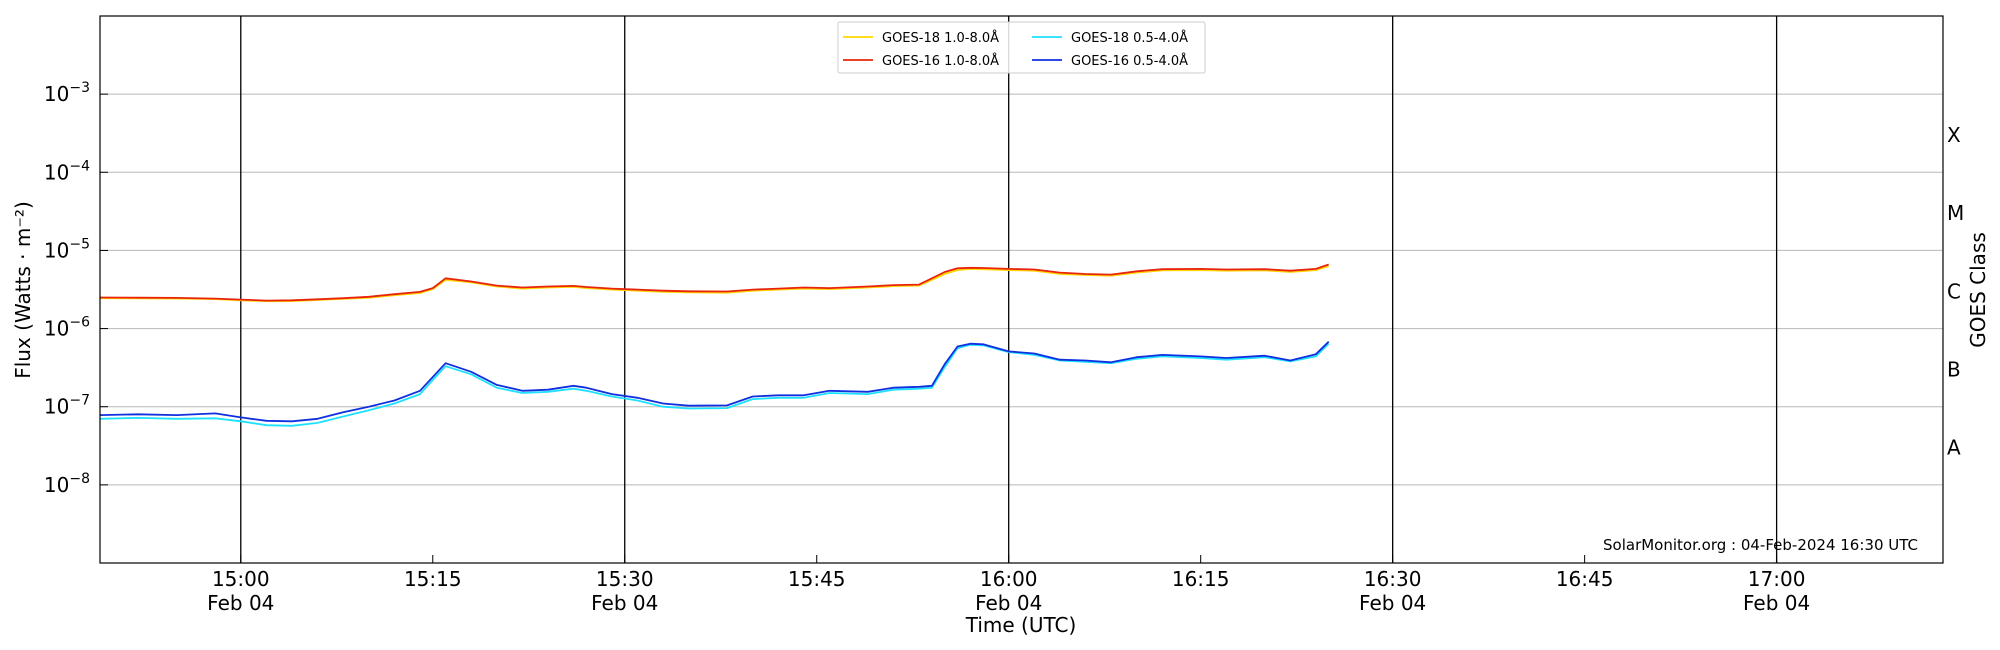 This screenshot has width=2000, height=650. Describe the element at coordinates (67, 484) in the screenshot. I see `y-tick-label: 10⁻⁸` at that location.